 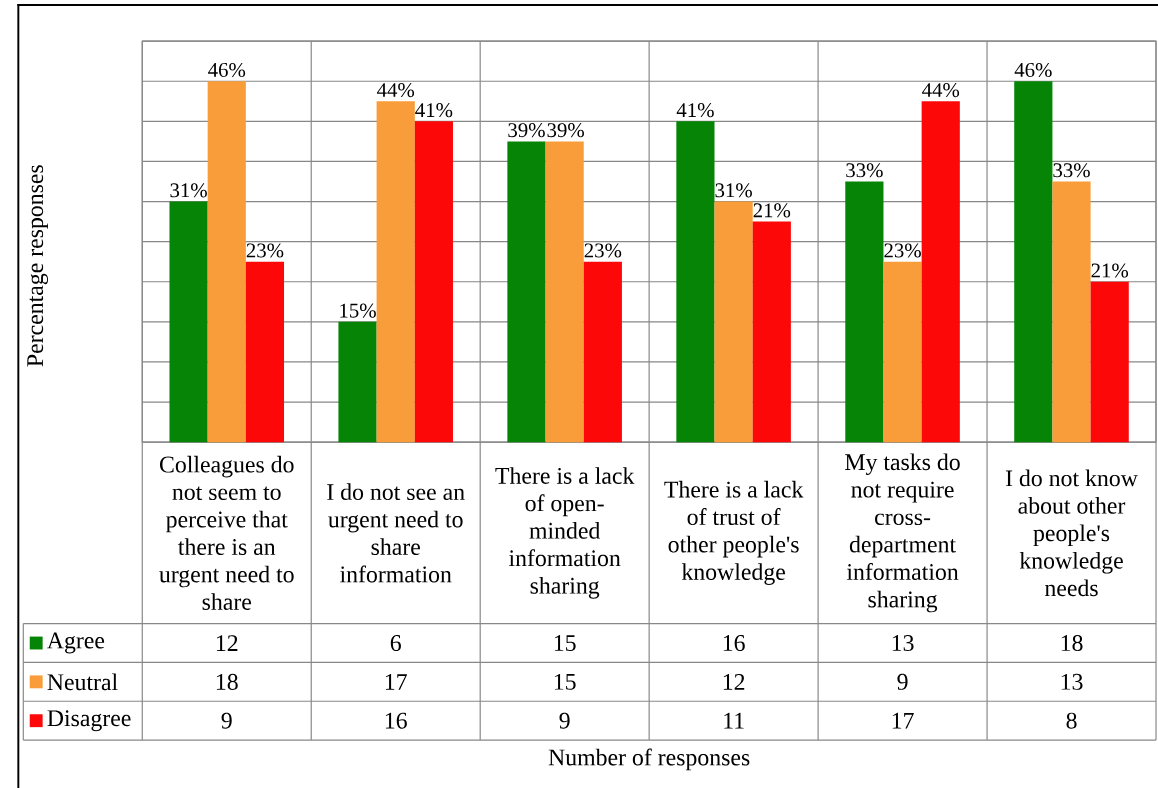 I want to click on x-tick-label: My tasks do not require cross-department information sharing, so click(x=902, y=533).